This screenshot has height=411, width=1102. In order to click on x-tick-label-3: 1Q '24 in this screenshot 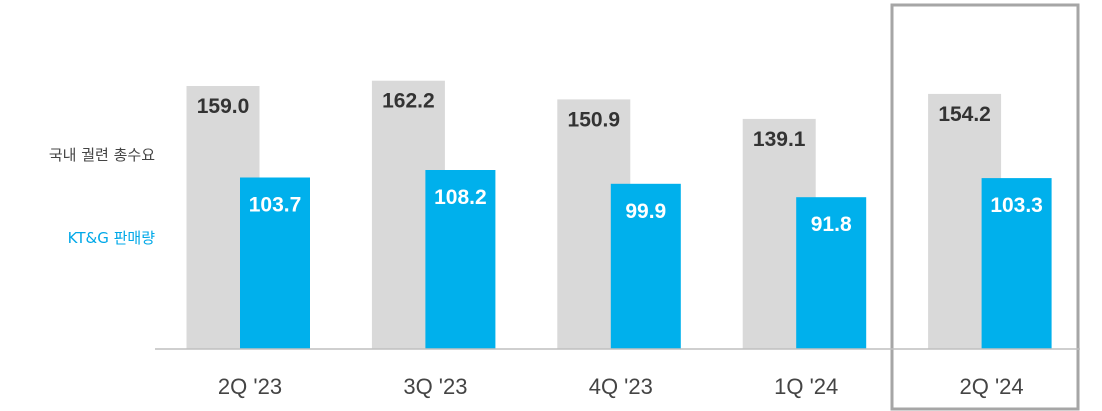, I will do `click(806, 386)`.